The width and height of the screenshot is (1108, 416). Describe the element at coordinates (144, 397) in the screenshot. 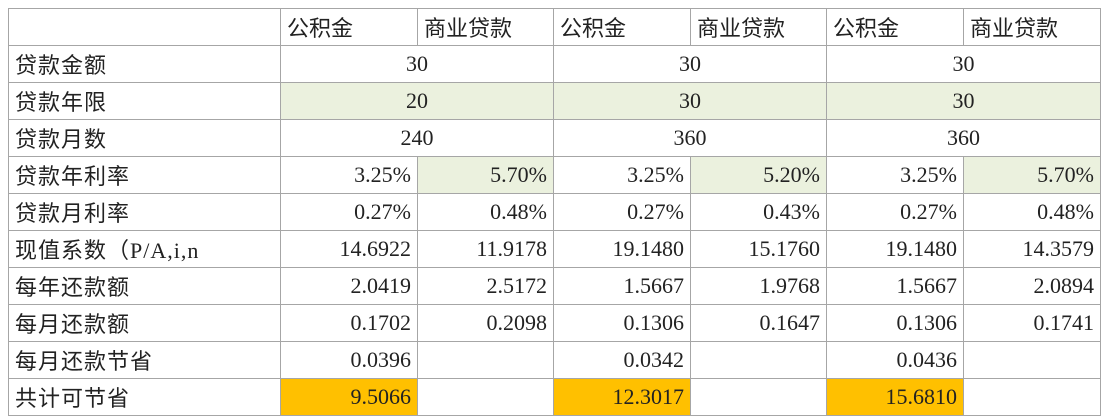

I see `row-label: 共计可节省` at that location.